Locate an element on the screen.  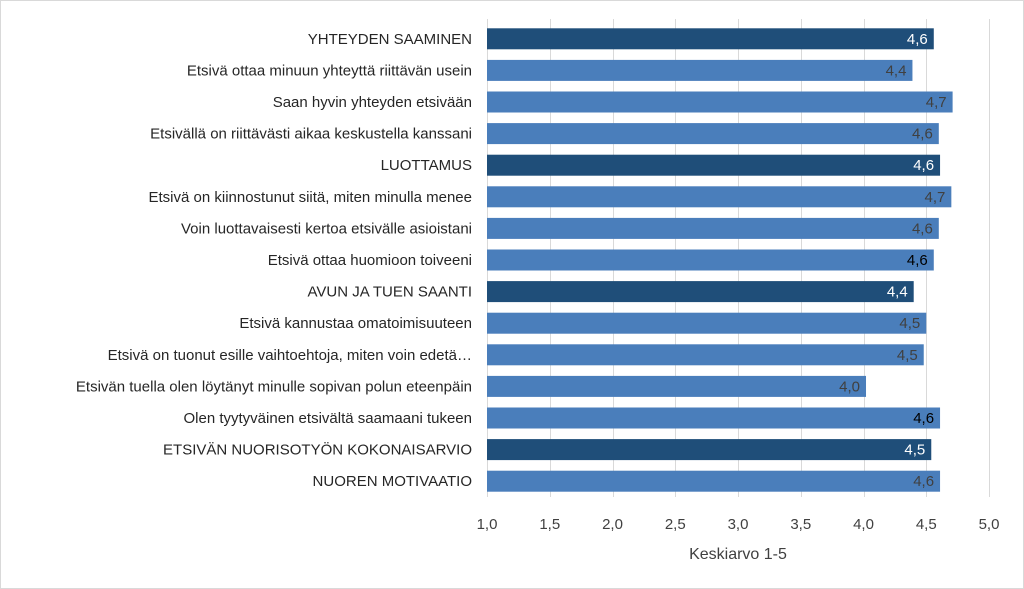
category-label: NUOREN MOTIVAATIO is located at coordinates (392, 481).